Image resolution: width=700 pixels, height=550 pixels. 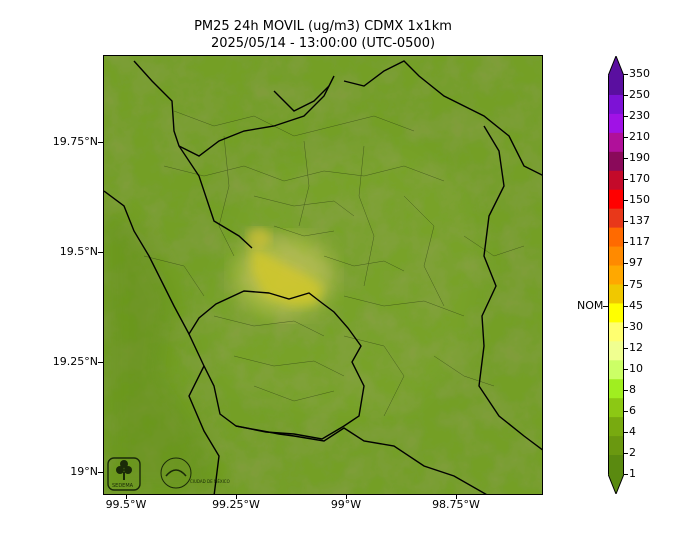 I want to click on map-title: PM25 24h MOVIL (ug/m3) CDMX 1x1km, so click(x=323, y=26).